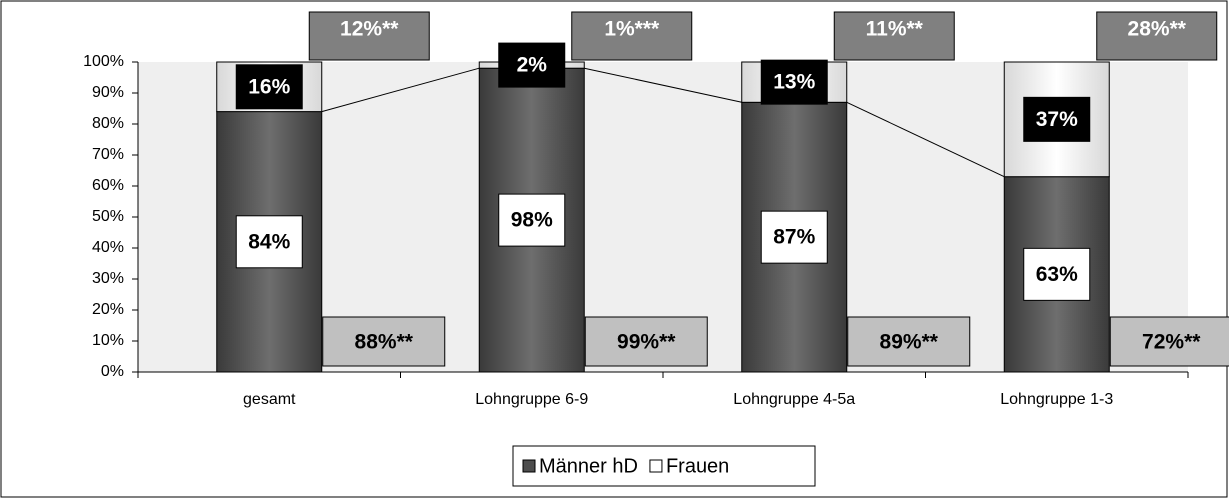 This screenshot has width=1229, height=499. Describe the element at coordinates (1056, 399) in the screenshot. I see `x-tick-label: Lohngruppe 1-3` at that location.